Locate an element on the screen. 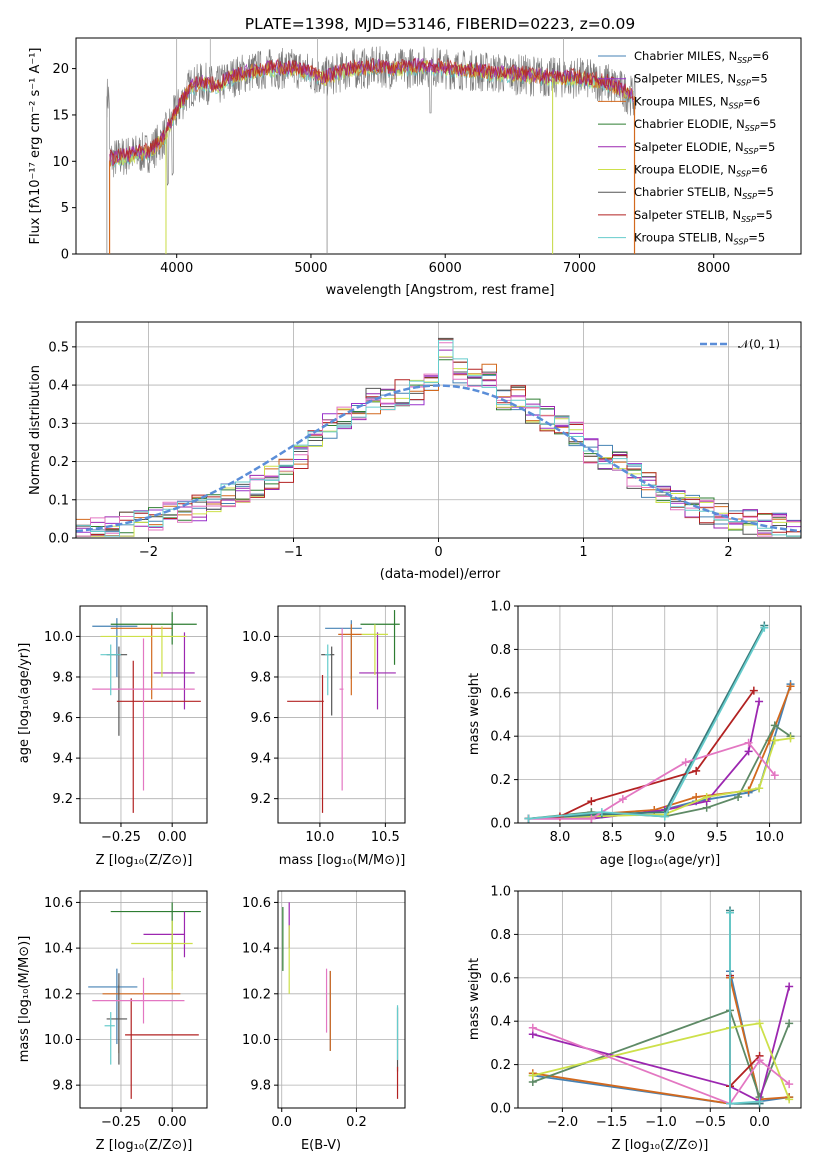  age-weight-xtick-label: 9.5 is located at coordinates (717, 837).